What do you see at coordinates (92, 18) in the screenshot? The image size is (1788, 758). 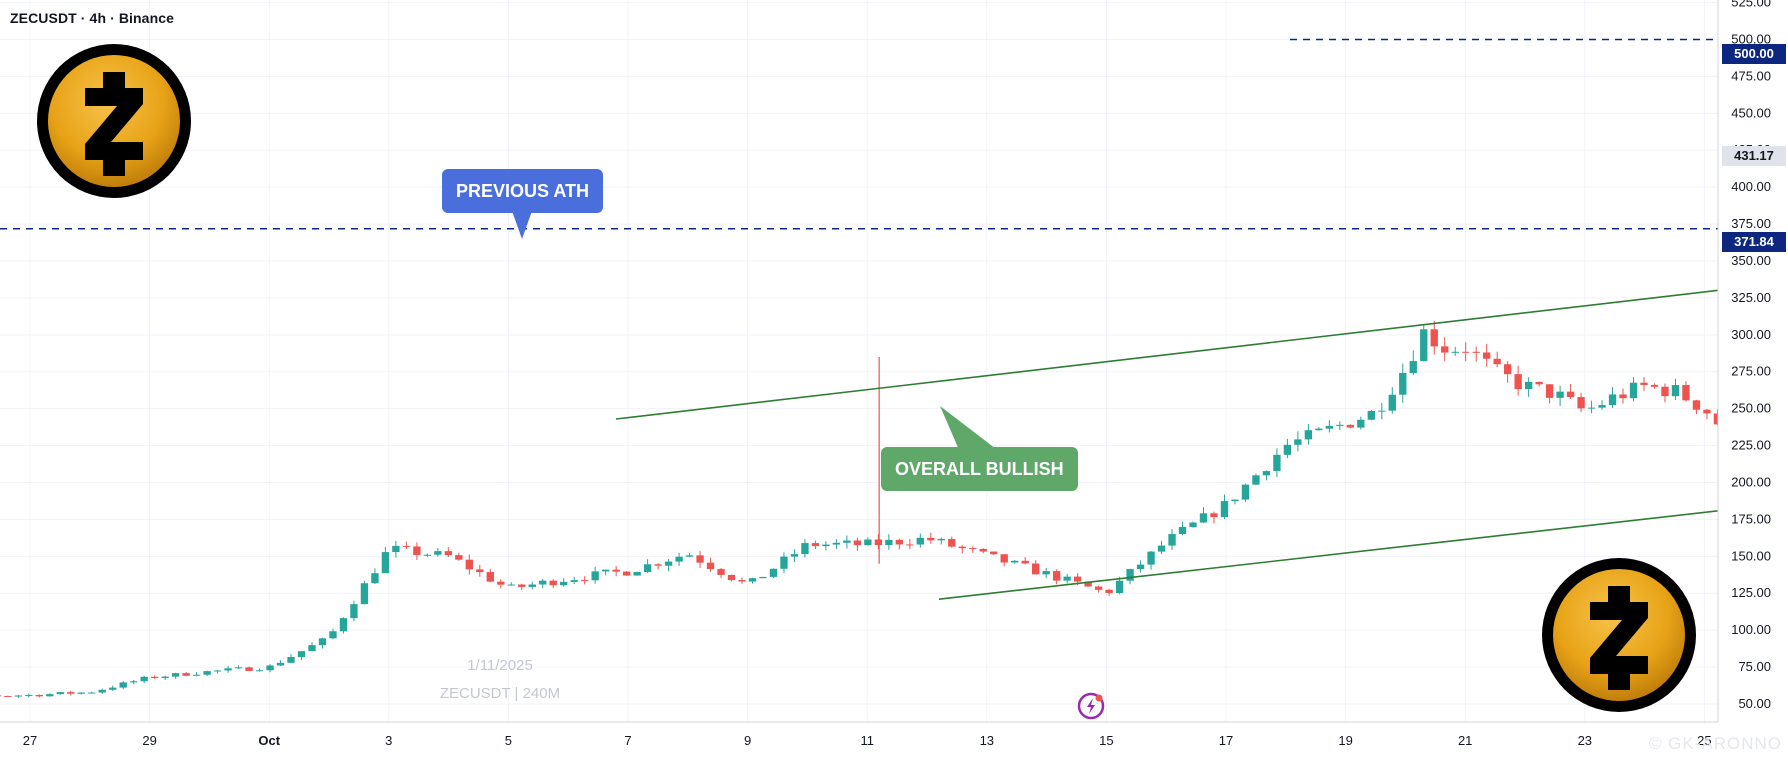 I see `symbol-header: ZECUSDT · 4h · Binance` at bounding box center [92, 18].